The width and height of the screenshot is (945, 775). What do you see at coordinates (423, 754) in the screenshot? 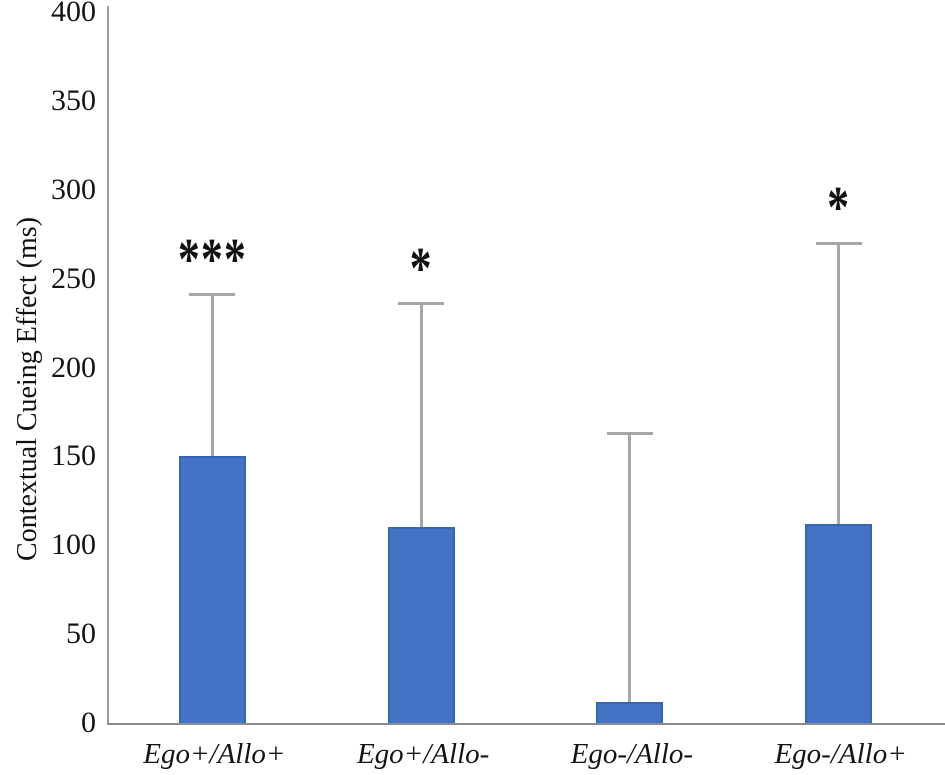
I see `x-tick-label: Ego+/Allo-` at bounding box center [423, 754].